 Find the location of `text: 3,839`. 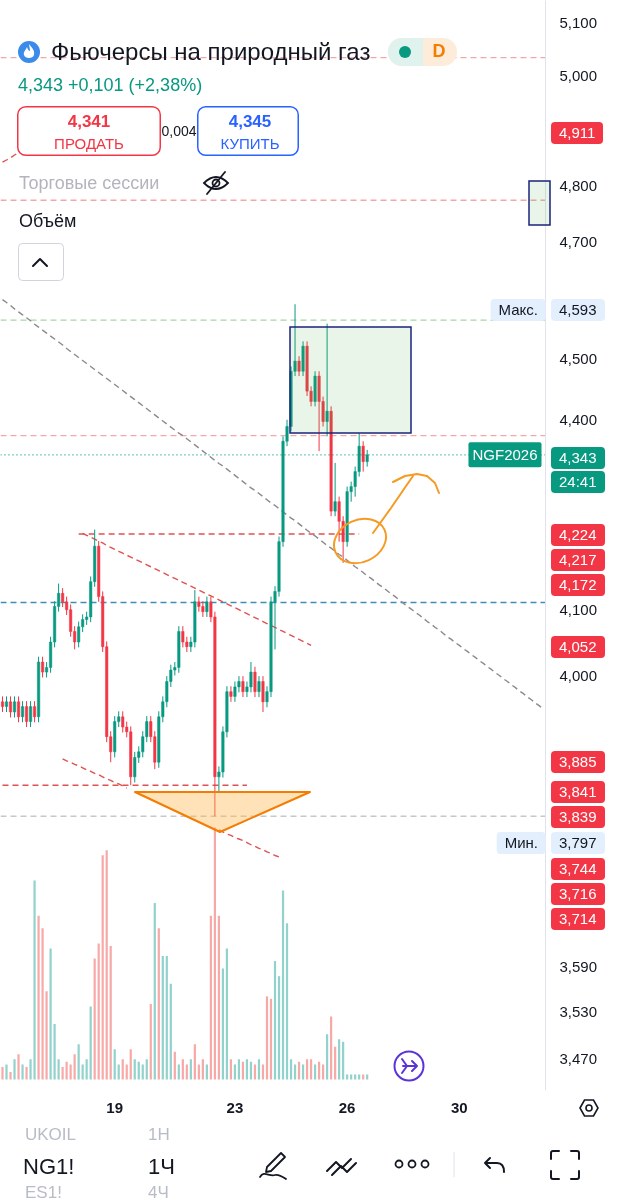

text: 3,839 is located at coordinates (578, 817).